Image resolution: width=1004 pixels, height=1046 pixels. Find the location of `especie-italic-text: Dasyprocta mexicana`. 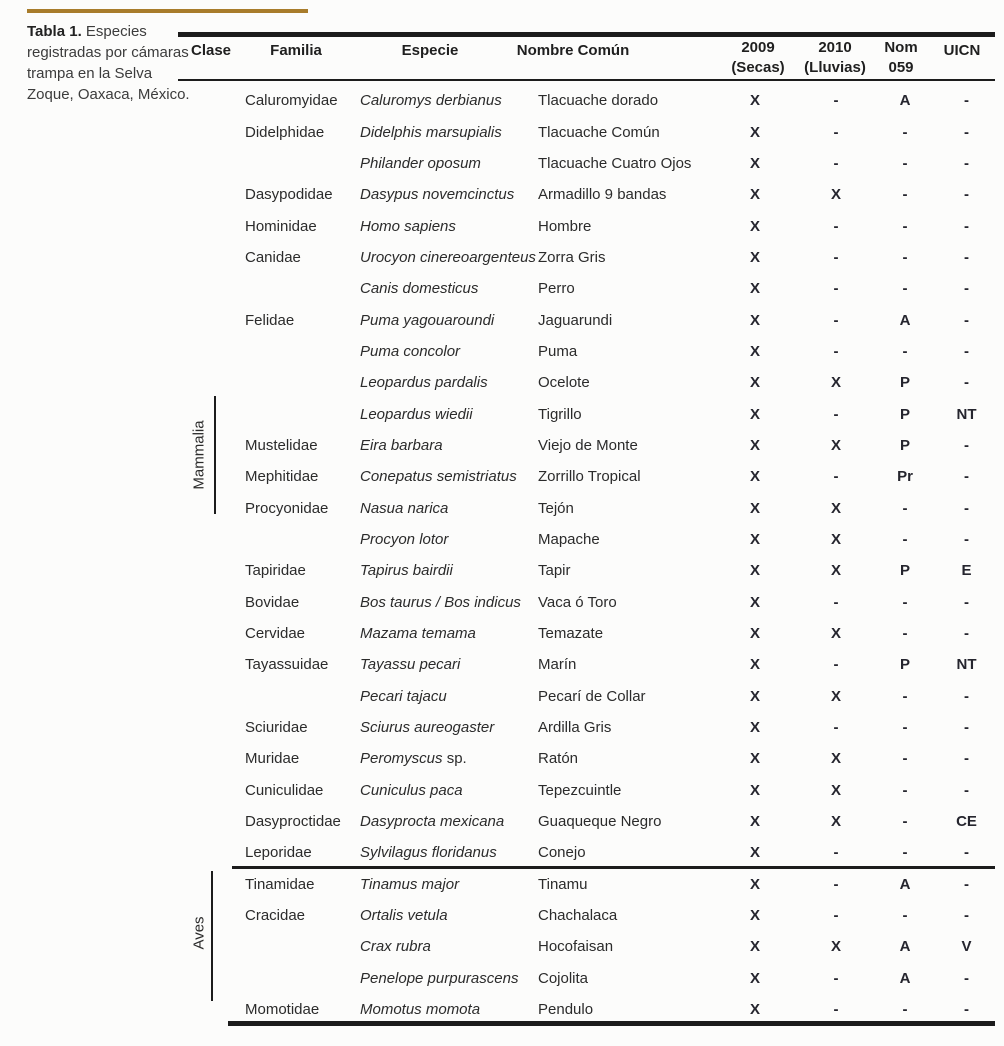

especie-italic-text: Dasyprocta mexicana is located at coordinates (432, 822).